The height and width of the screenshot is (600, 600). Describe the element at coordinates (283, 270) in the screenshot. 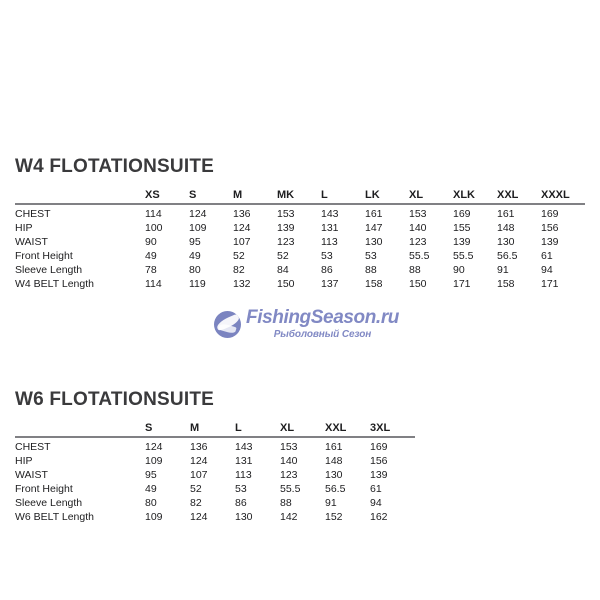

I see `cell-value: 84` at that location.